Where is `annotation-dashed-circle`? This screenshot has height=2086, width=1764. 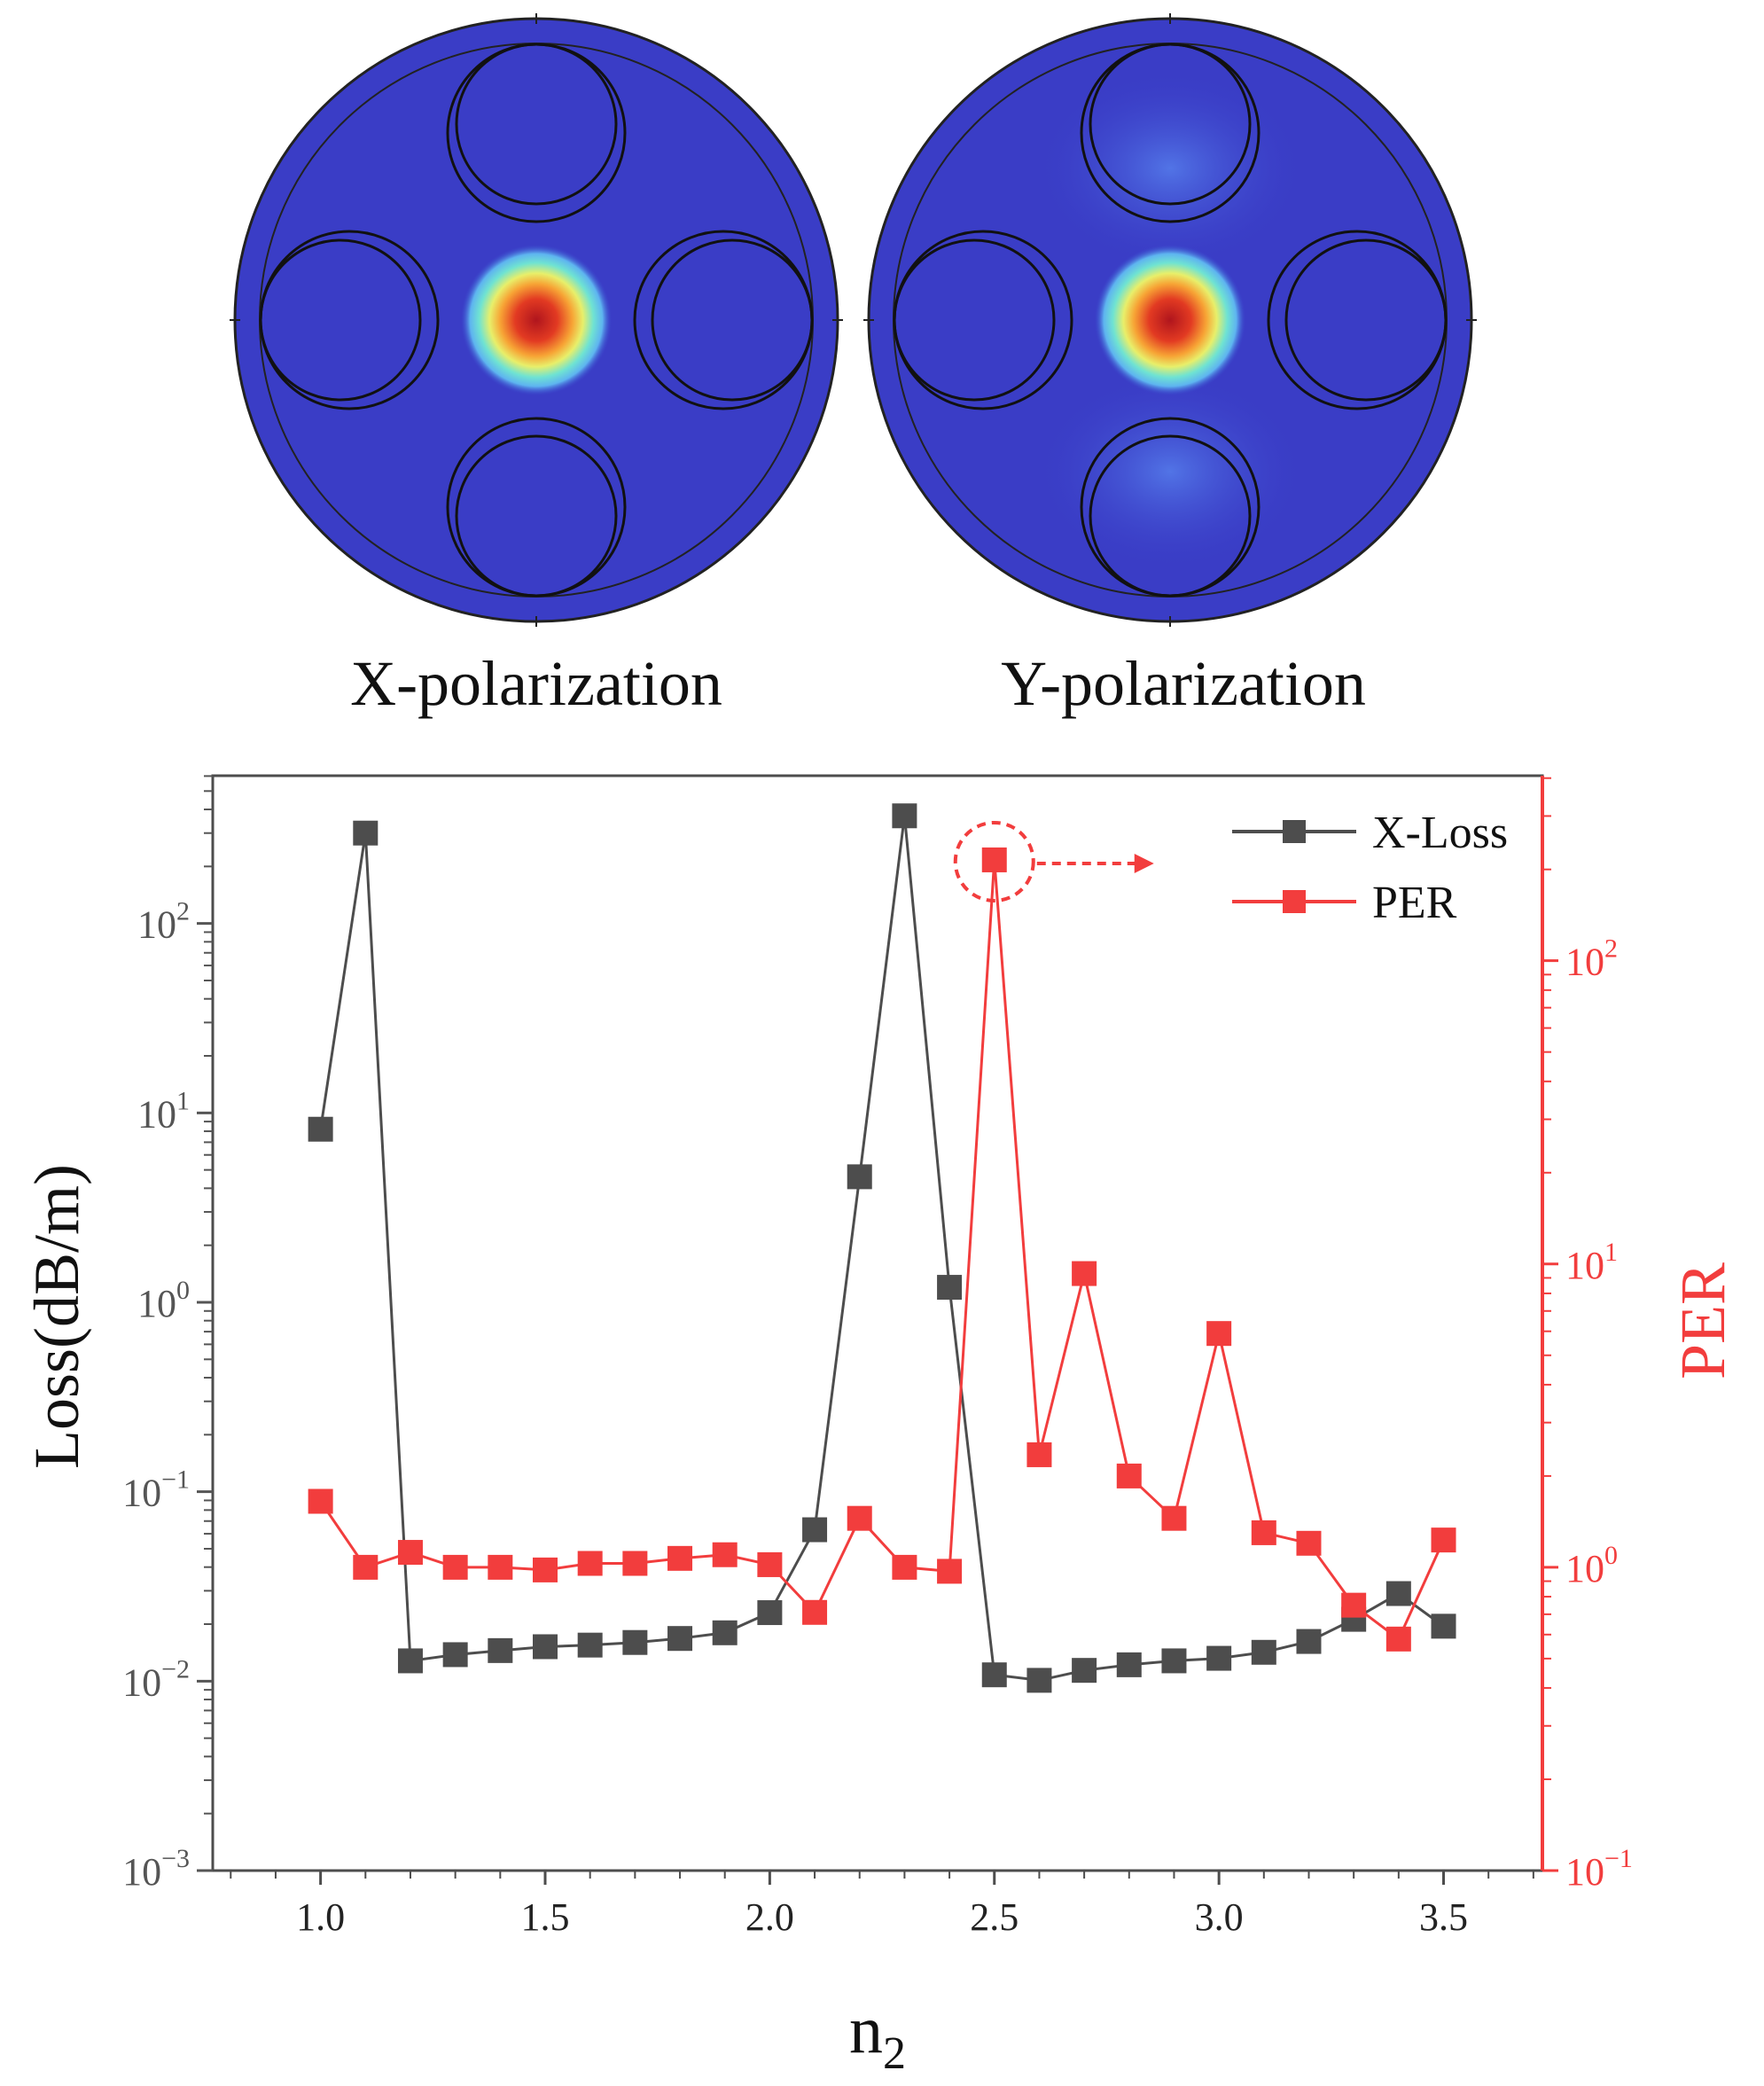
annotation-dashed-circle is located at coordinates (994, 861).